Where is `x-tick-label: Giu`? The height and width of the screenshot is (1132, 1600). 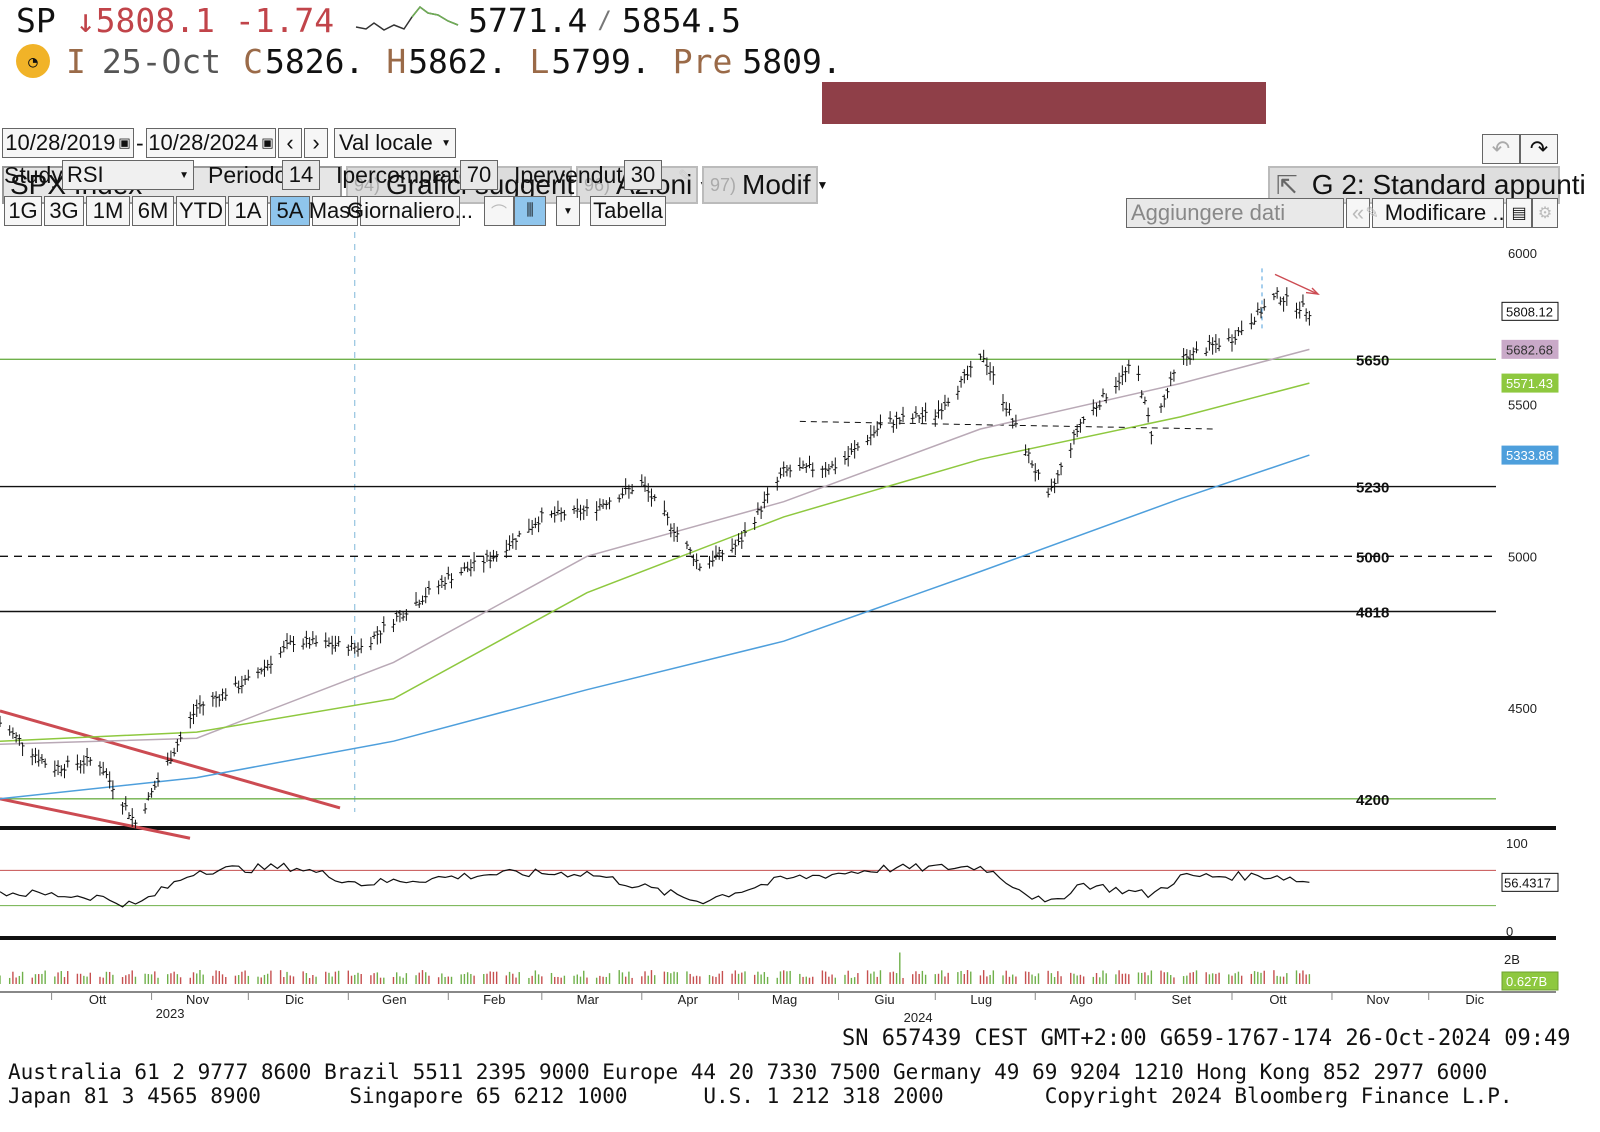
x-tick-label: Giu is located at coordinates (884, 999).